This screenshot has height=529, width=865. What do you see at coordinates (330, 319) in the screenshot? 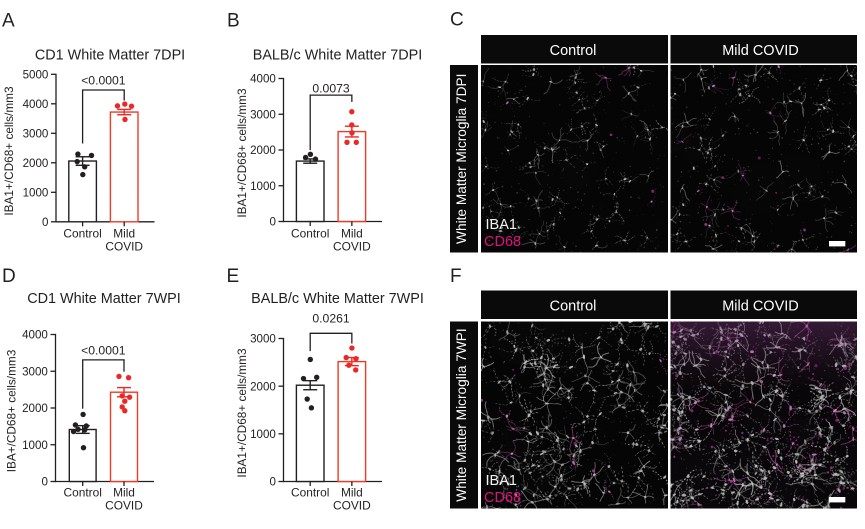
I see `svg-text: 0.0261` at bounding box center [330, 319].